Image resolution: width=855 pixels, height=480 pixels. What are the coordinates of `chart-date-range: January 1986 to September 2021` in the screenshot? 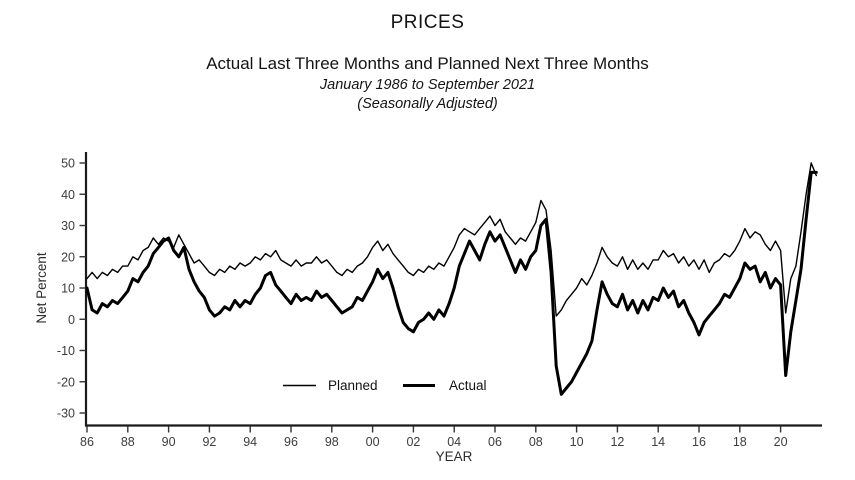 It's located at (427, 85).